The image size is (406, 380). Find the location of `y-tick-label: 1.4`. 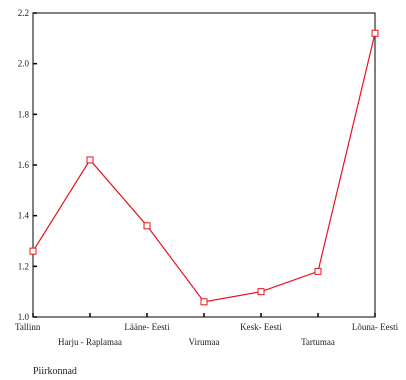

y-tick-label: 1.4 is located at coordinates (24, 216).